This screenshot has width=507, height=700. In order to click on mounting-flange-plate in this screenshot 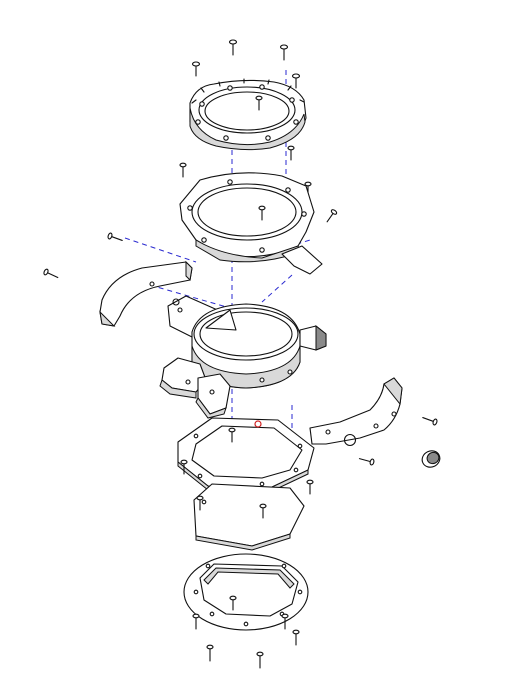, I will do `click(251, 223)`.